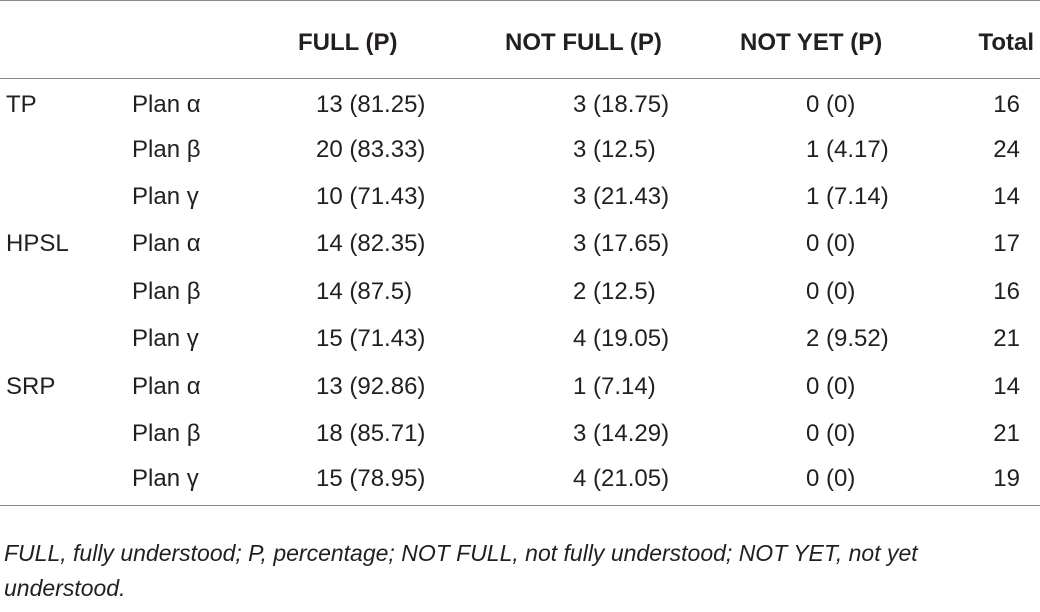 The width and height of the screenshot is (1040, 612). What do you see at coordinates (381, 39) in the screenshot?
I see `header-full: FULL (P)` at bounding box center [381, 39].